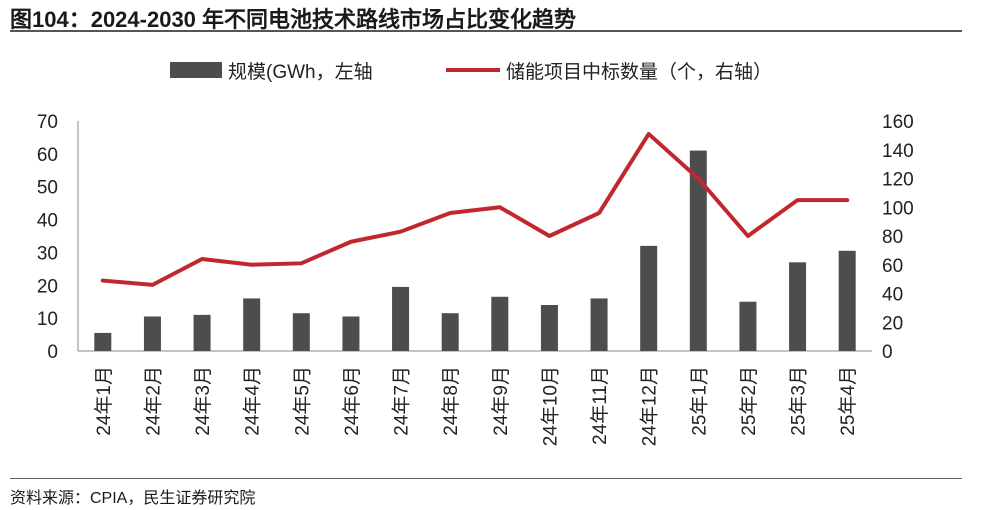 Image resolution: width=994 pixels, height=510 pixels. What do you see at coordinates (749, 401) in the screenshot?
I see `x-tick-label: 25年2月` at bounding box center [749, 401].